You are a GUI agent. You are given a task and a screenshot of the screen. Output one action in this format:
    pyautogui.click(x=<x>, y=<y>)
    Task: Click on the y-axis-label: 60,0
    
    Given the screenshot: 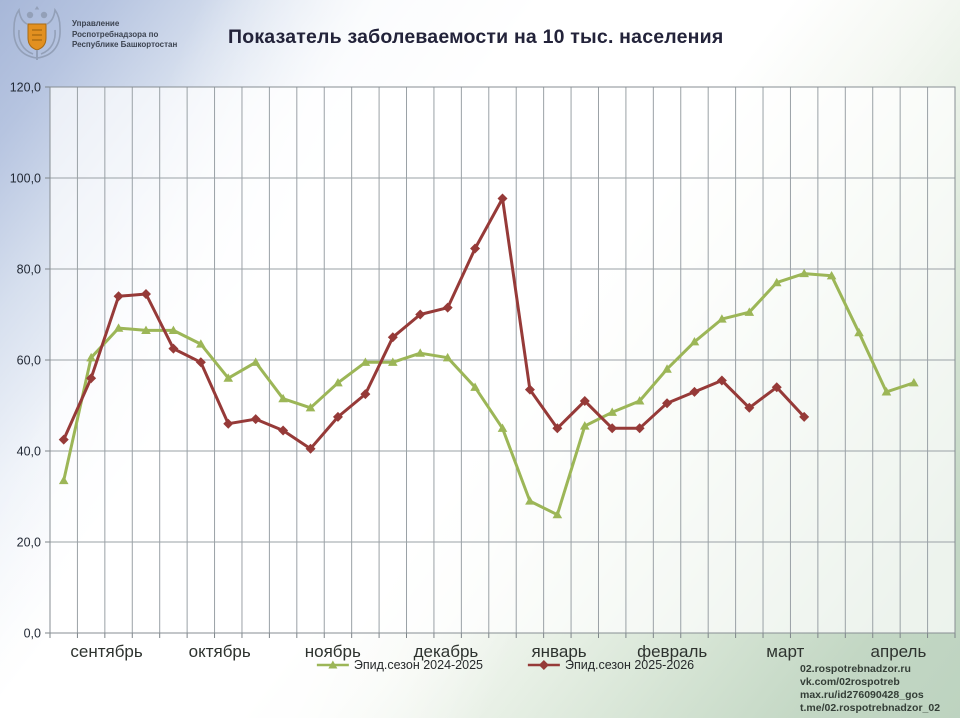 What is the action you would take?
    pyautogui.click(x=29, y=361)
    